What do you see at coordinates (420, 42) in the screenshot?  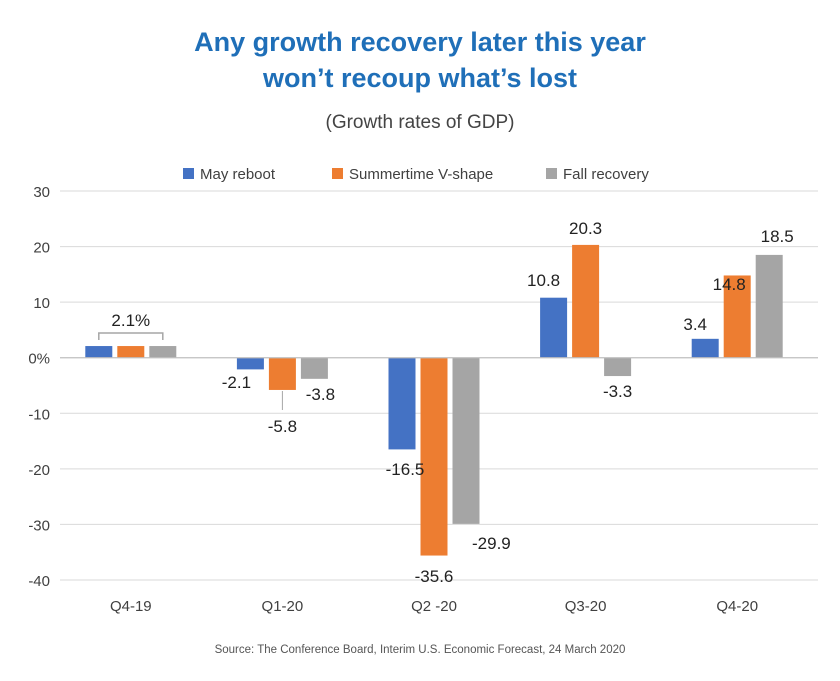 I see `chart-title-line-1: Any growth recovery later this year` at bounding box center [420, 42].